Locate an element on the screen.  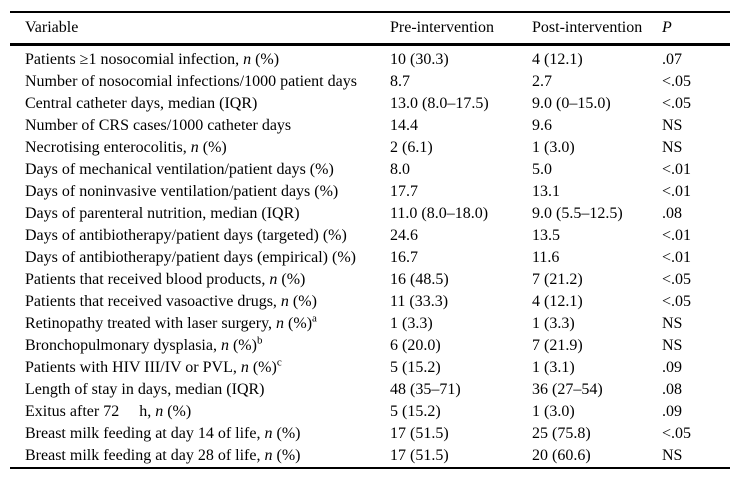
pre-intervention-cell: 14.4 is located at coordinates (404, 125).